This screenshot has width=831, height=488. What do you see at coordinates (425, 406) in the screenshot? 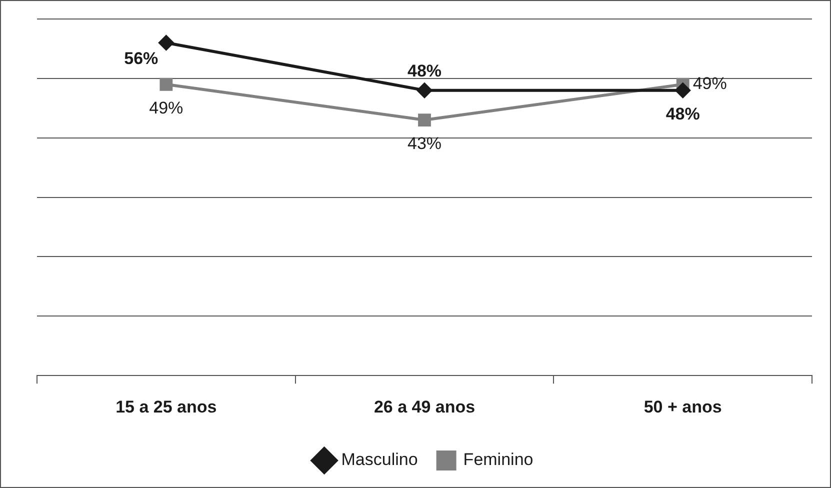
I see `x-tick-label: 26 a 49 anos` at bounding box center [425, 406].